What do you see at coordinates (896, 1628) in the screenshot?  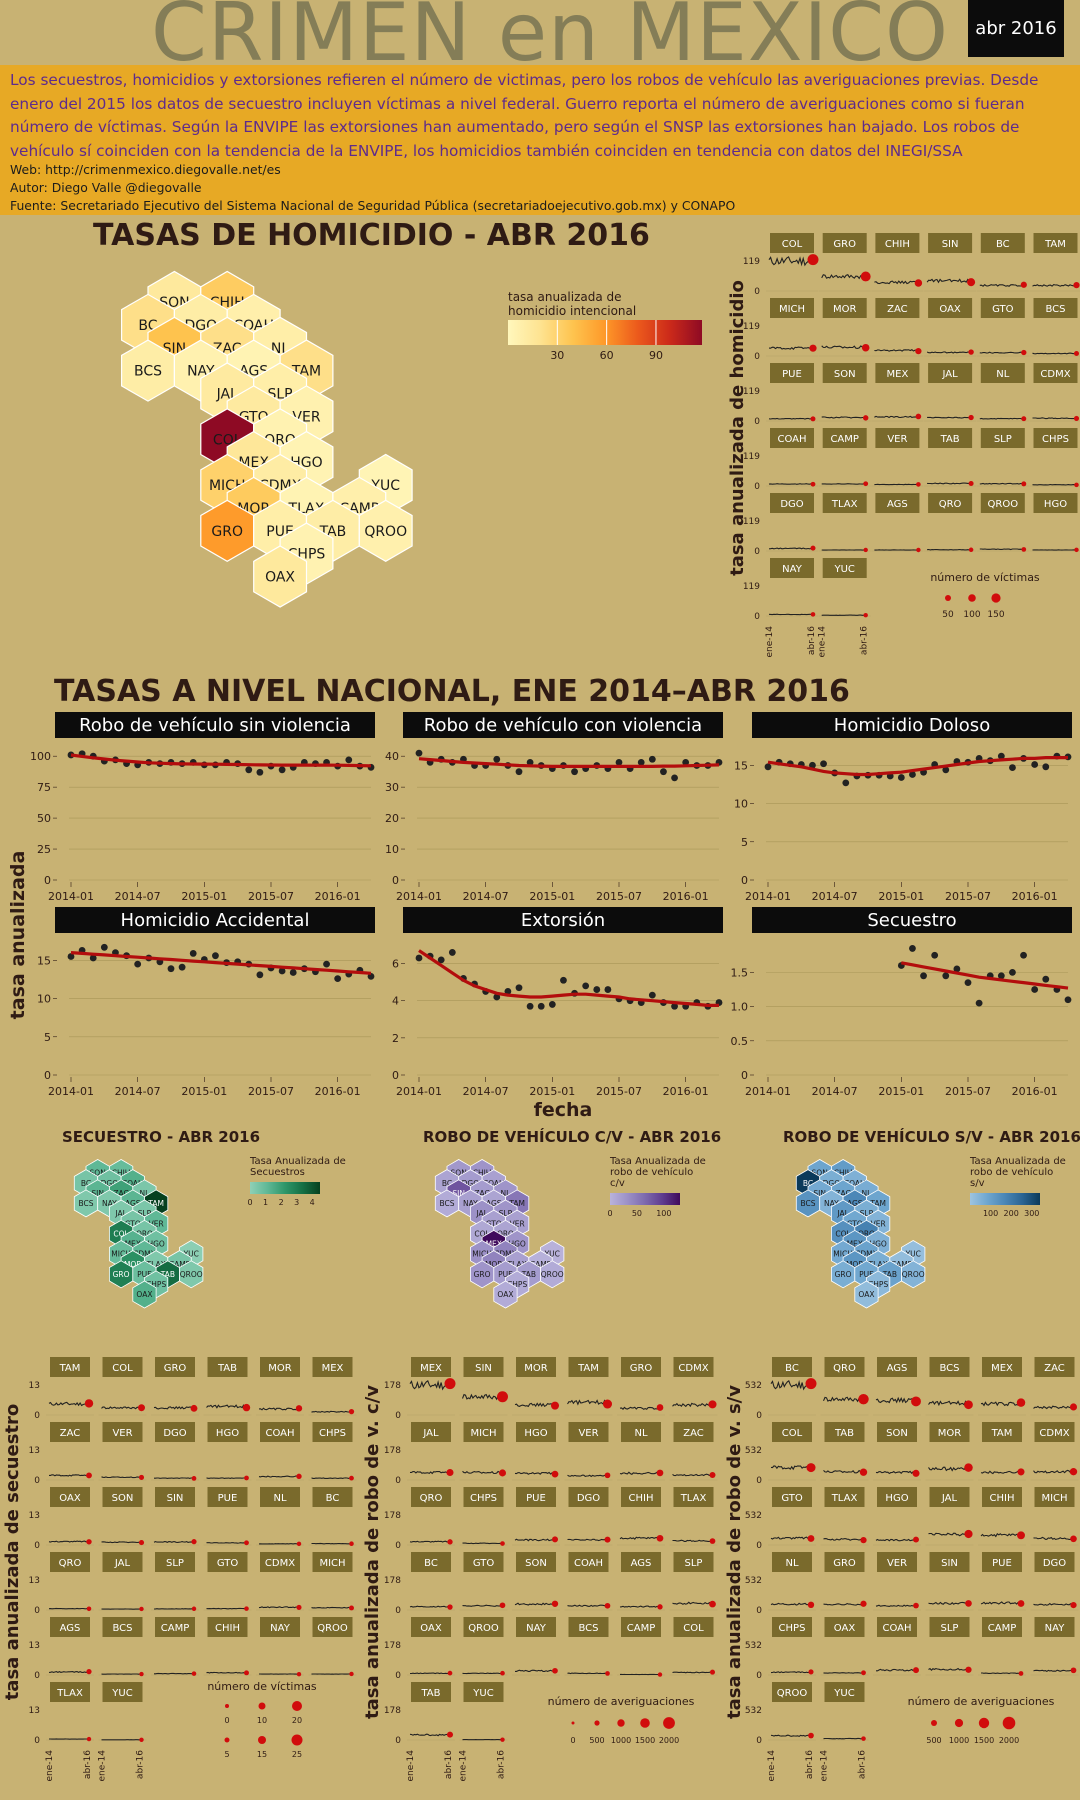 I see `facet-label-coah: COAH` at bounding box center [896, 1628].